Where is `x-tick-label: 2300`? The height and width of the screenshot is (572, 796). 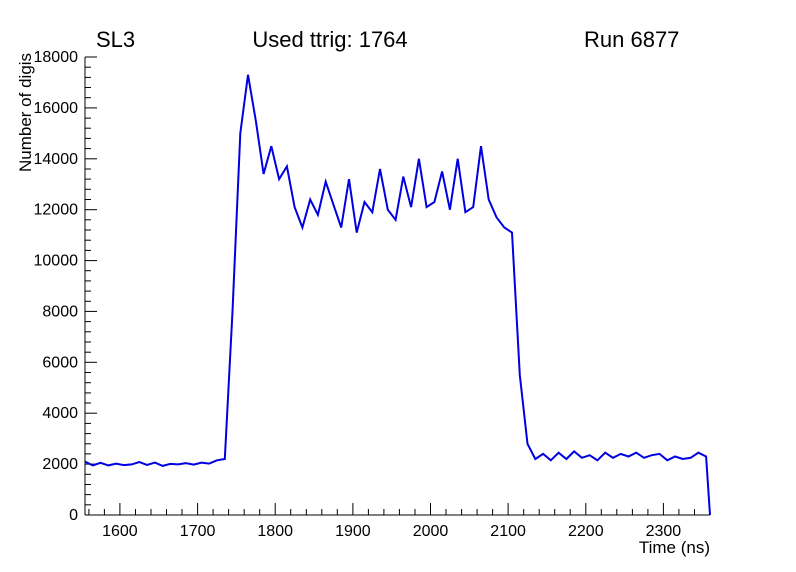
x-tick-label: 2300 is located at coordinates (664, 531).